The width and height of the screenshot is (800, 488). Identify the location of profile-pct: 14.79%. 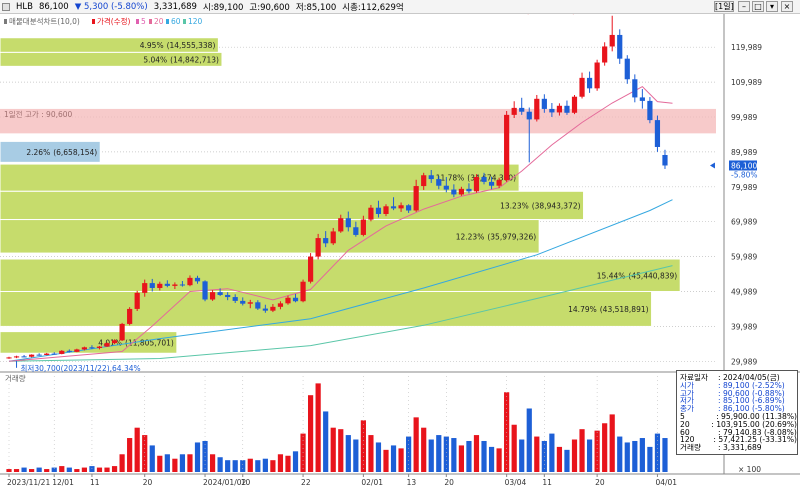
(582, 309).